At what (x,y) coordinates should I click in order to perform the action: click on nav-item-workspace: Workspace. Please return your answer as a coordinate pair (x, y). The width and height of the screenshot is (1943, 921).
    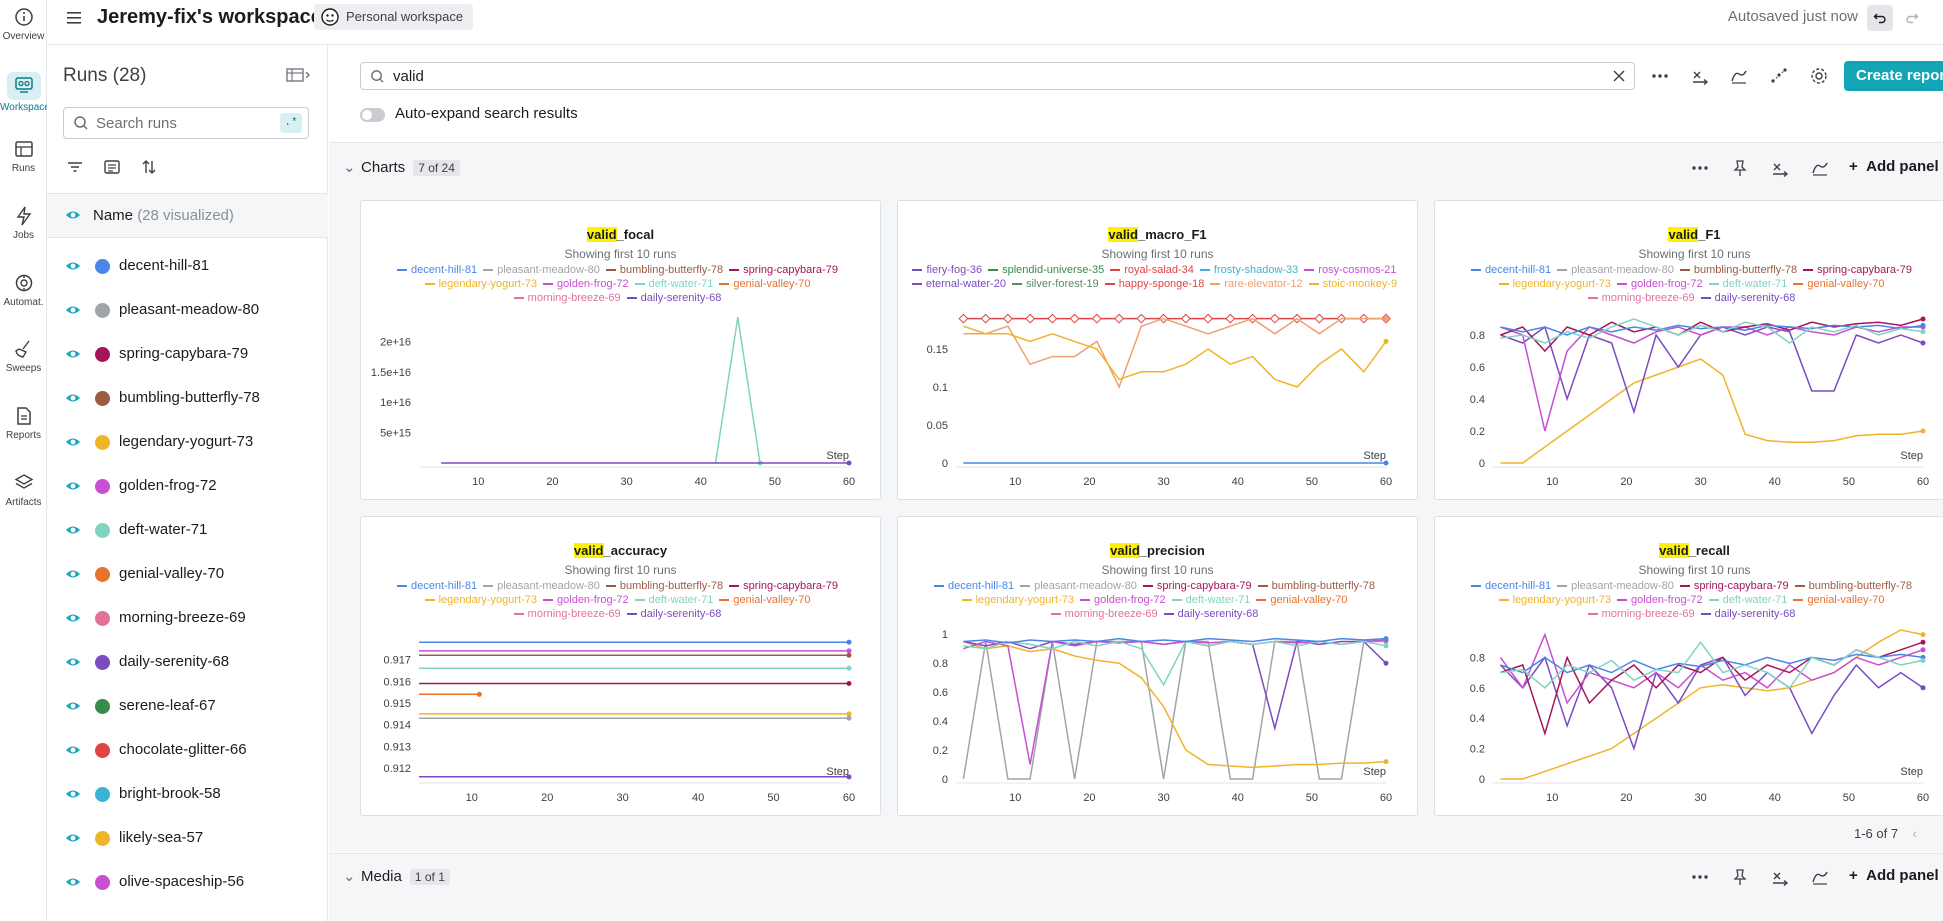
    Looking at the image, I should click on (25, 92).